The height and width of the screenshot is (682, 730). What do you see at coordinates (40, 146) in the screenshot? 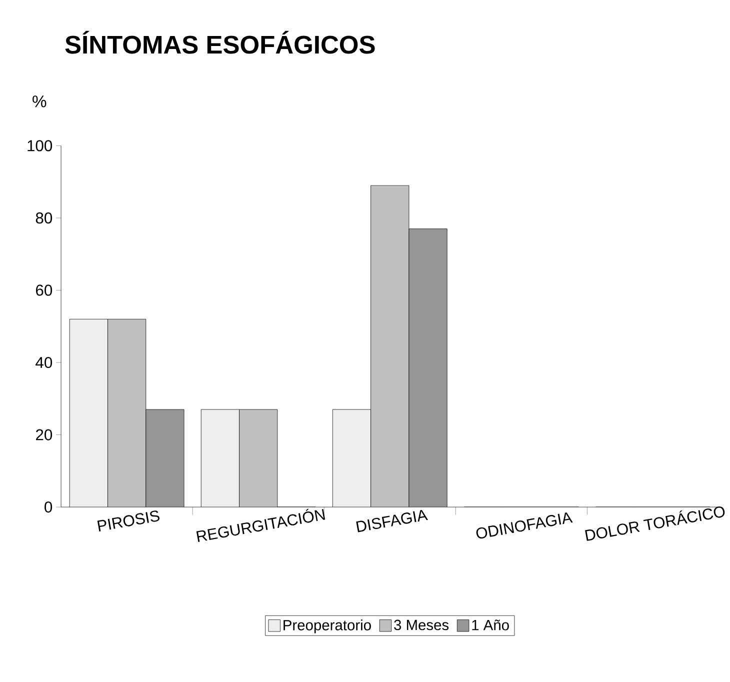
I see `y-tick-label: 100` at bounding box center [40, 146].